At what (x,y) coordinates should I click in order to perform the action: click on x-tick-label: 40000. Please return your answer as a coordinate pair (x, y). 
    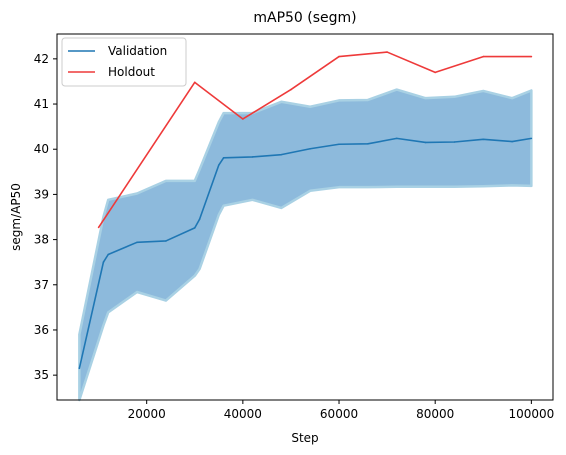
    Looking at the image, I should click on (243, 414).